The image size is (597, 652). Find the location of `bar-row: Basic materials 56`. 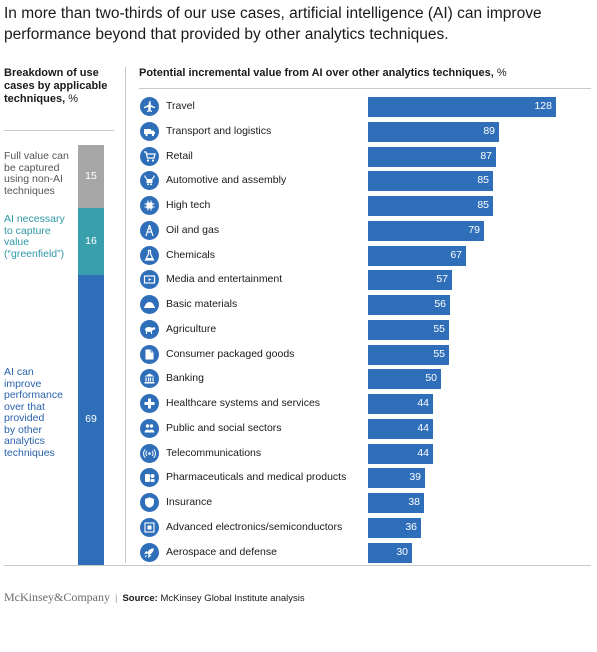

bar-row: Basic materials 56 is located at coordinates (346, 305).